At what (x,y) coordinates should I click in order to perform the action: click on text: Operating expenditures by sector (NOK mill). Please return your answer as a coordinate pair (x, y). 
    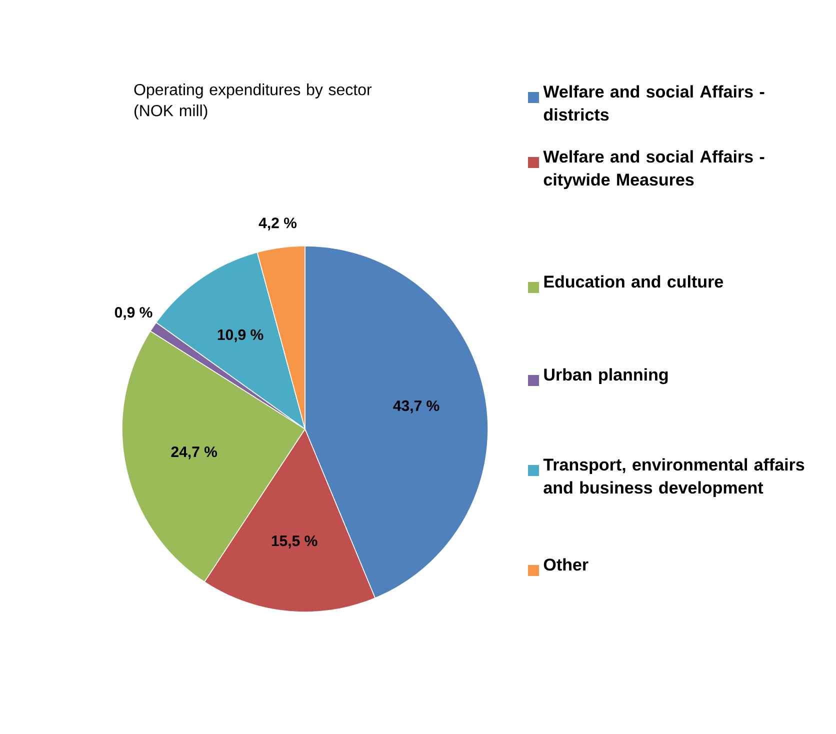
    Looking at the image, I should click on (253, 102).